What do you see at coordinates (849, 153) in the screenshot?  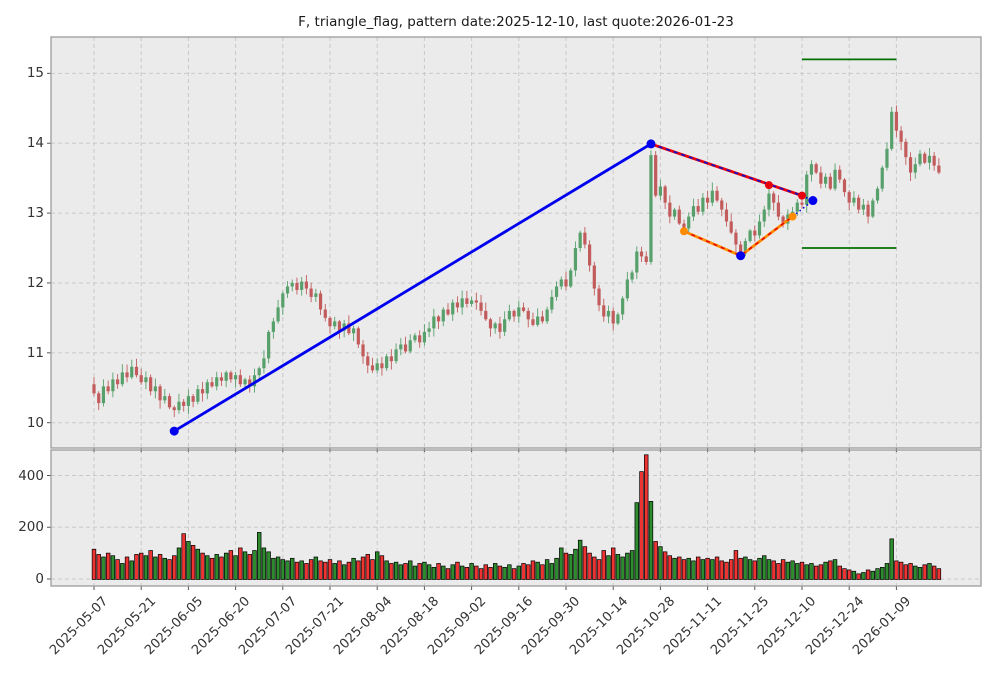 I see `level-lines` at bounding box center [849, 153].